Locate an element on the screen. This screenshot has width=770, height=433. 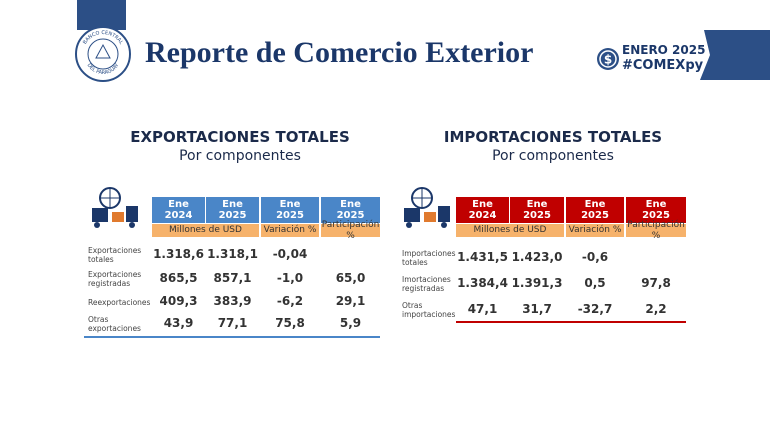
cell-value: 1.384,4 is located at coordinates (482, 283).